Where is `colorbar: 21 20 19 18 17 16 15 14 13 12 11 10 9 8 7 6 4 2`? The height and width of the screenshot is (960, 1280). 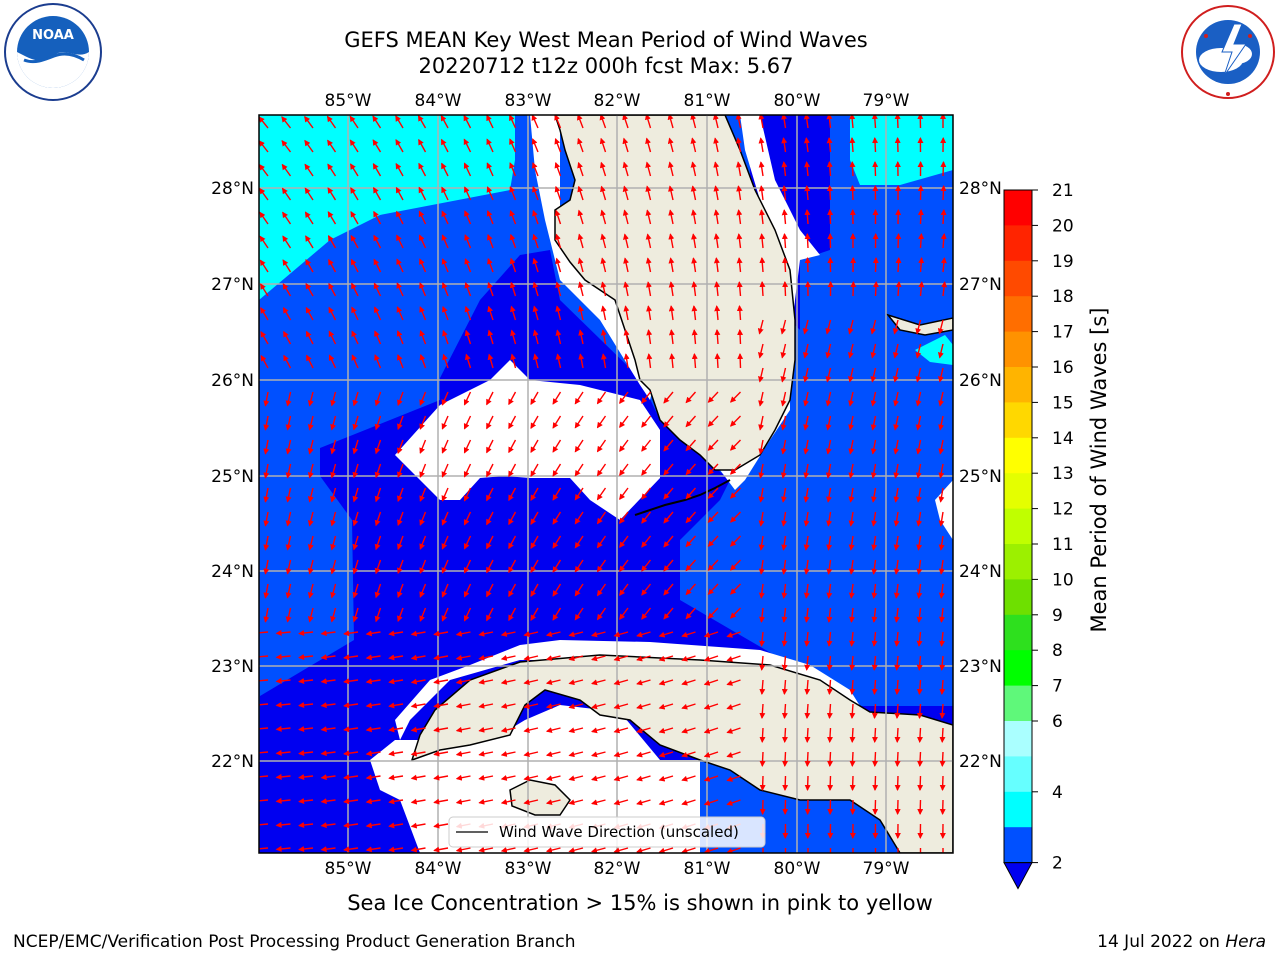
colorbar: 21 20 19 18 17 16 15 14 13 12 11 10 9 8 7 6 4 2 is located at coordinates (1038, 535).